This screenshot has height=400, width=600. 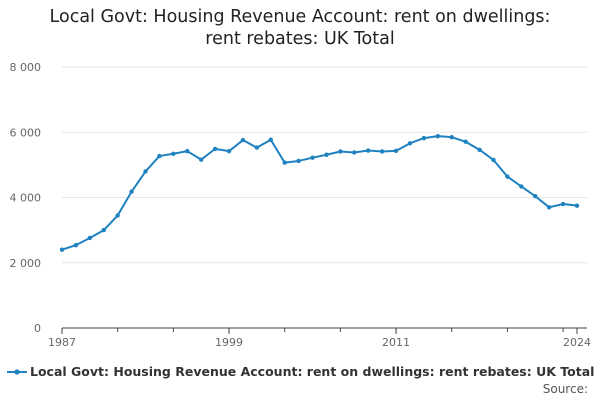 I want to click on data-point: 1993: 4800, so click(x=145, y=171).